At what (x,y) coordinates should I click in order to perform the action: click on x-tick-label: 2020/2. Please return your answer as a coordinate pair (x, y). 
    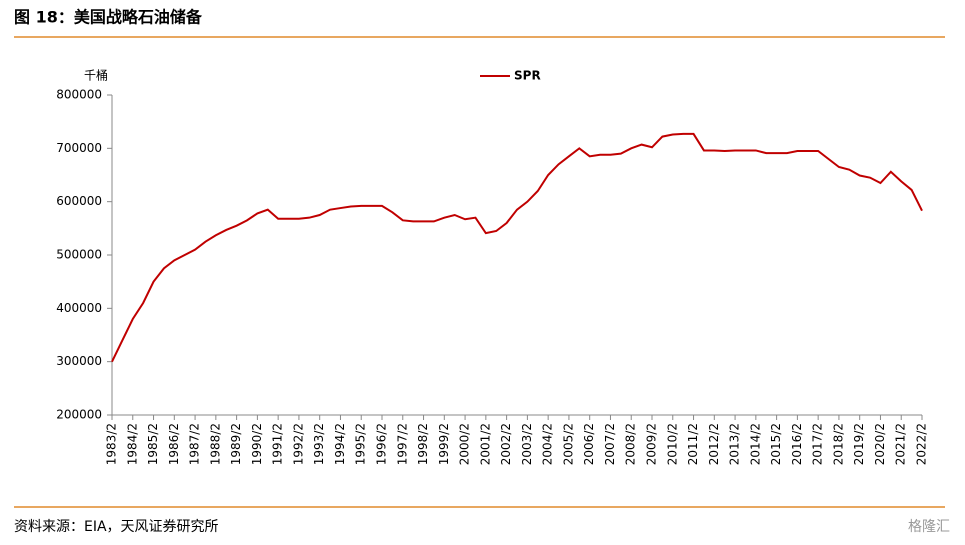
    Looking at the image, I should click on (880, 444).